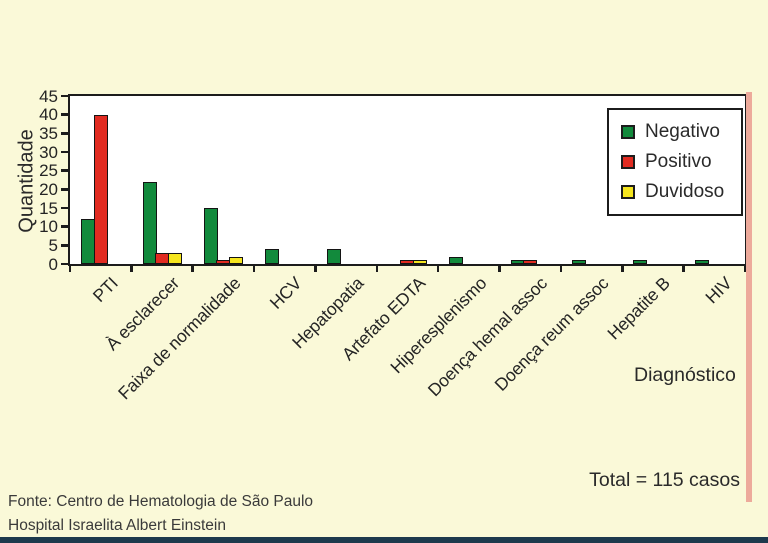  I want to click on legend-label: Negativo, so click(682, 131).